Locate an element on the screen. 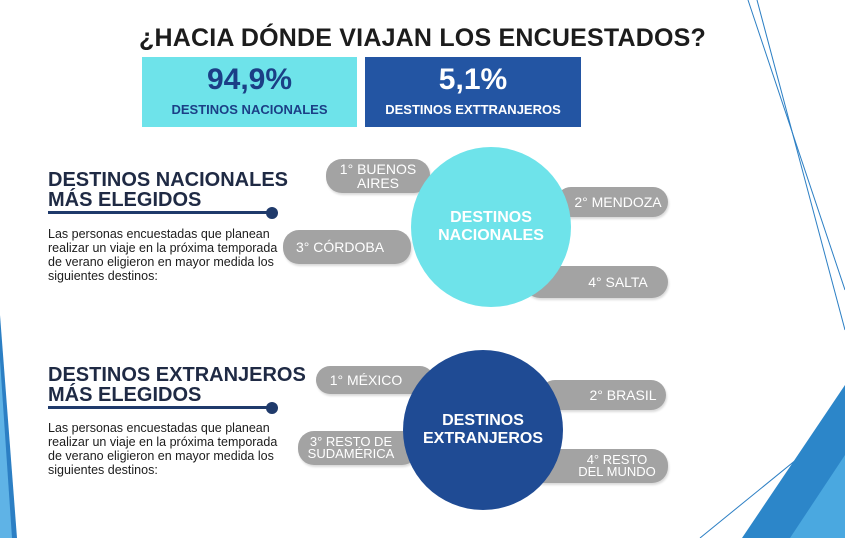 This screenshot has width=845, height=538. foreign-destination-4-line1: 4° RESTO is located at coordinates (617, 459).